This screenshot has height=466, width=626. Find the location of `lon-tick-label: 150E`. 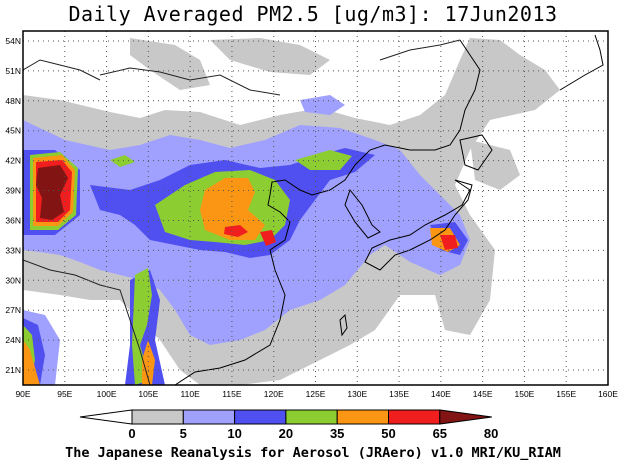

lon-tick-label: 150E is located at coordinates (524, 394).